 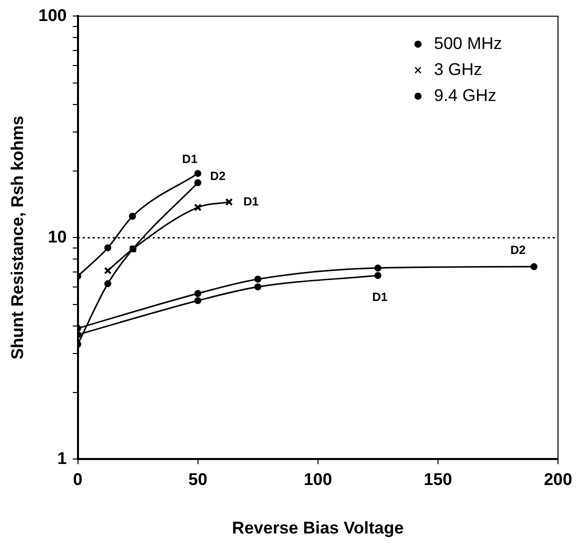 What do you see at coordinates (77, 480) in the screenshot?
I see `x-tick-label: 0` at bounding box center [77, 480].